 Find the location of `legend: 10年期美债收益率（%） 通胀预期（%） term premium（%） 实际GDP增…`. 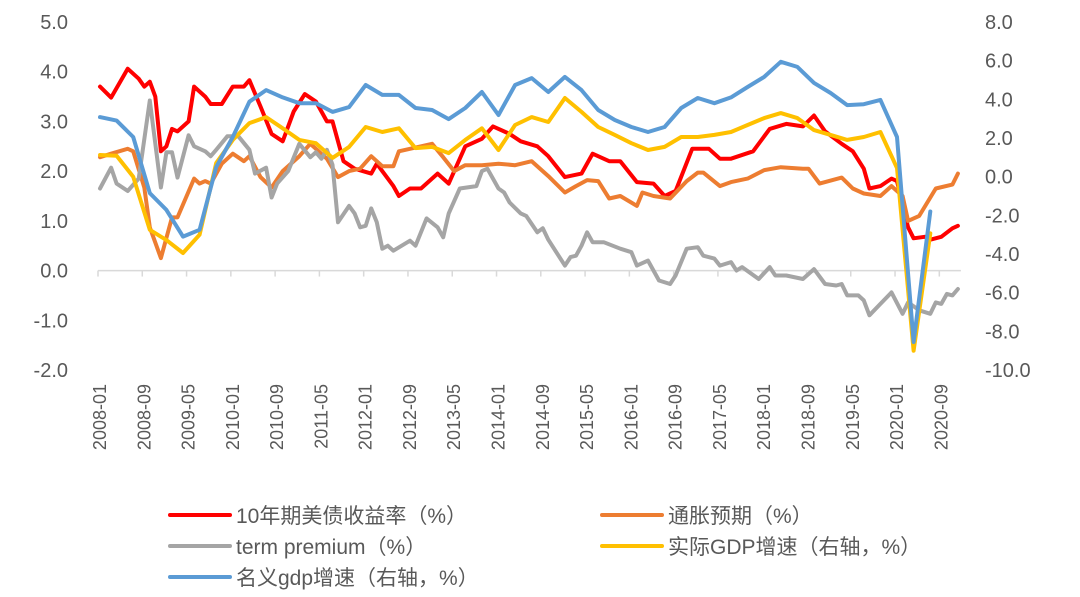

legend: 10年期美债收益率（%） 通胀预期（%） term premium（%） 实际GDP增… is located at coordinates (544, 547).